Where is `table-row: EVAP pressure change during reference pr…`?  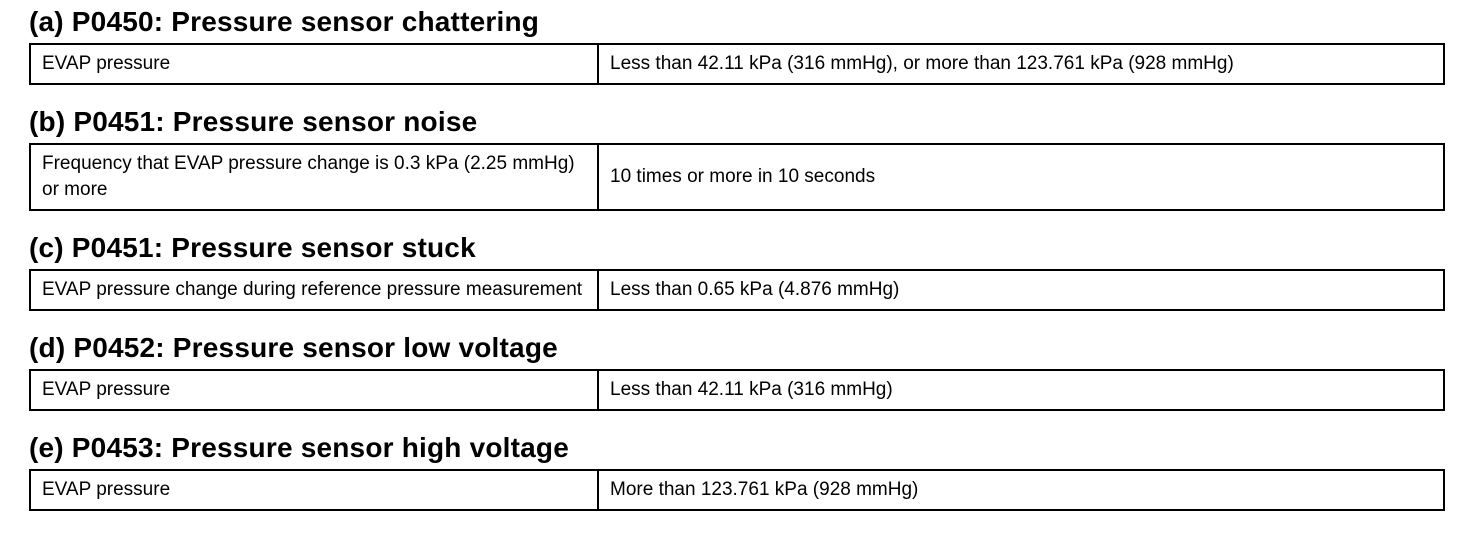 table-row: EVAP pressure change during reference pr… is located at coordinates (737, 290).